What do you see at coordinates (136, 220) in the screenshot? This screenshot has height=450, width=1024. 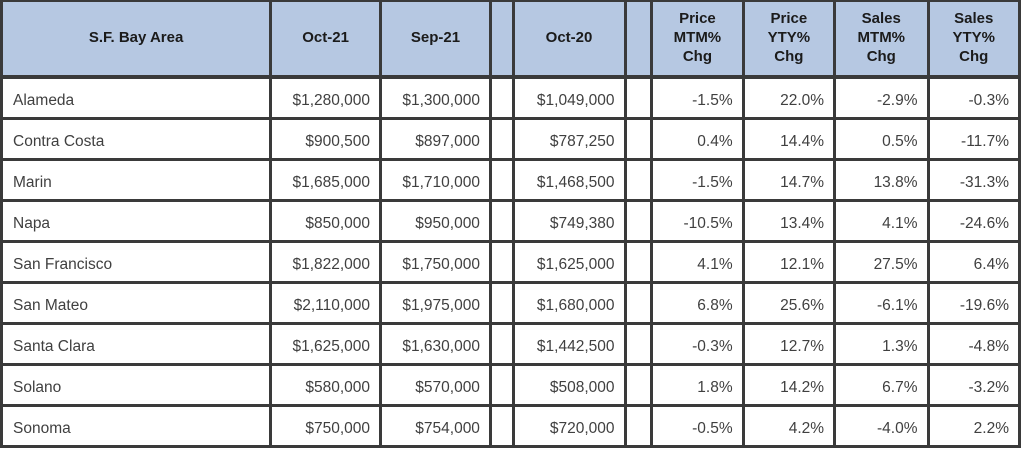 I see `region-cell: Napa` at bounding box center [136, 220].